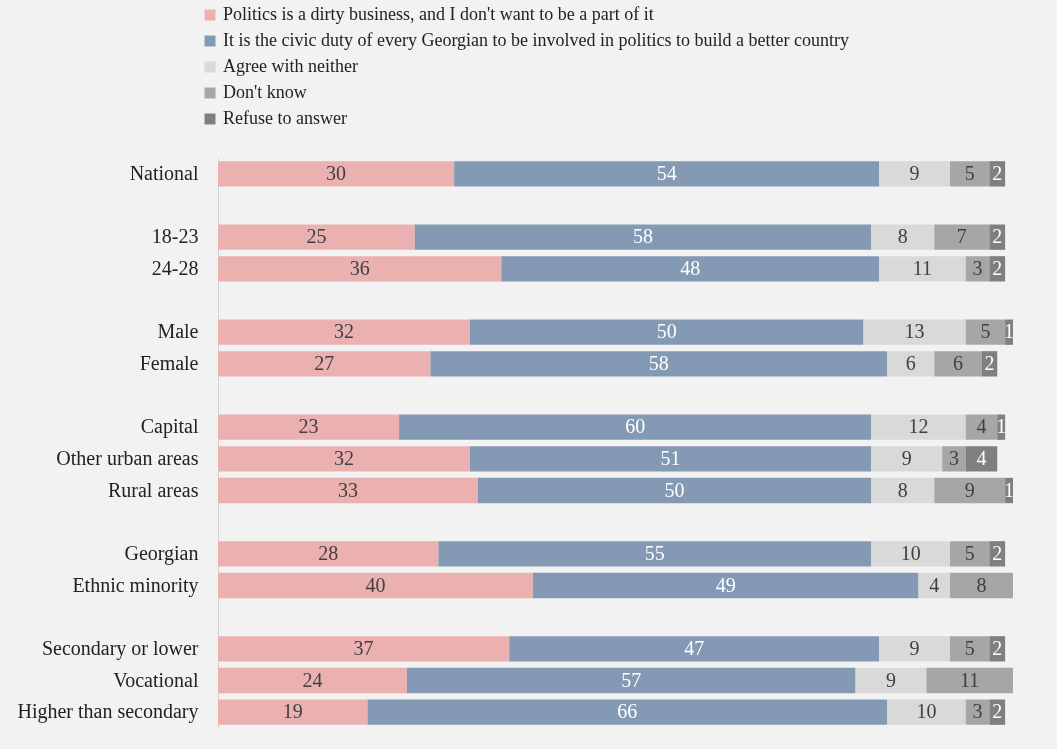 The width and height of the screenshot is (1057, 749). I want to click on y-tick-label: 24-28, so click(175, 267).